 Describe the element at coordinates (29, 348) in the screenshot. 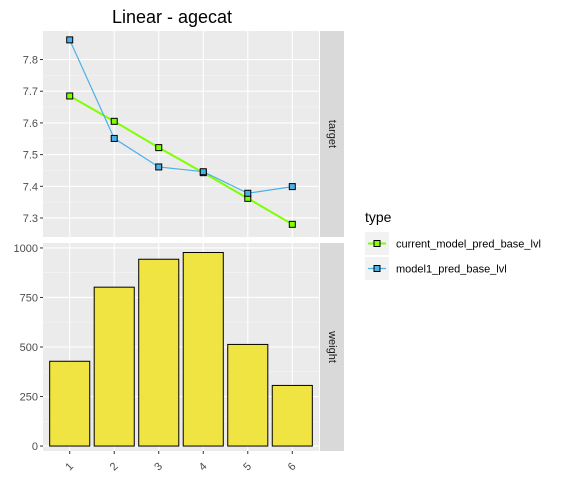

I see `weight-panel-y-tick-label: 500` at that location.